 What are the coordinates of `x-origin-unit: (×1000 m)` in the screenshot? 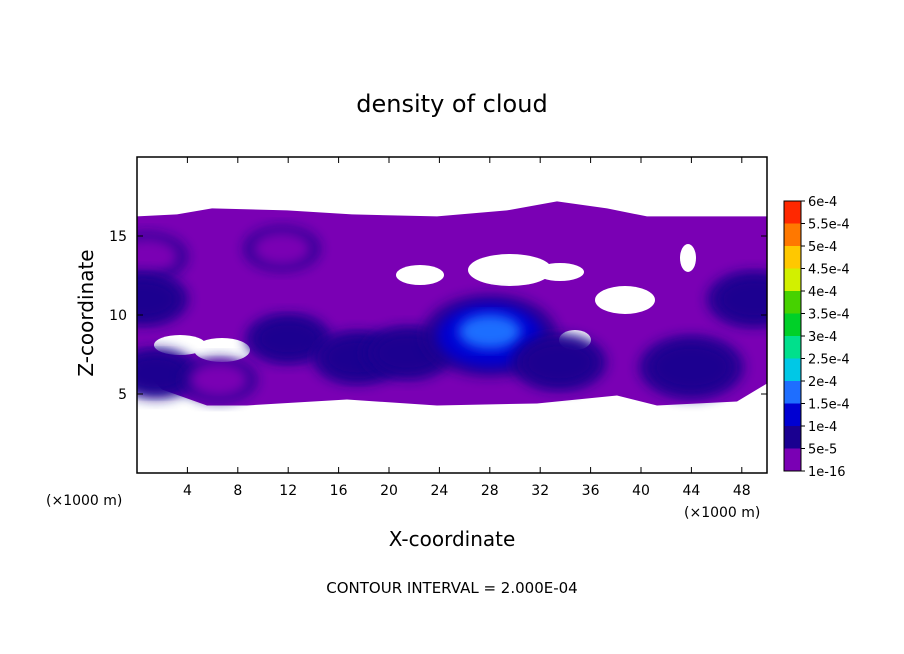 It's located at (84, 501).